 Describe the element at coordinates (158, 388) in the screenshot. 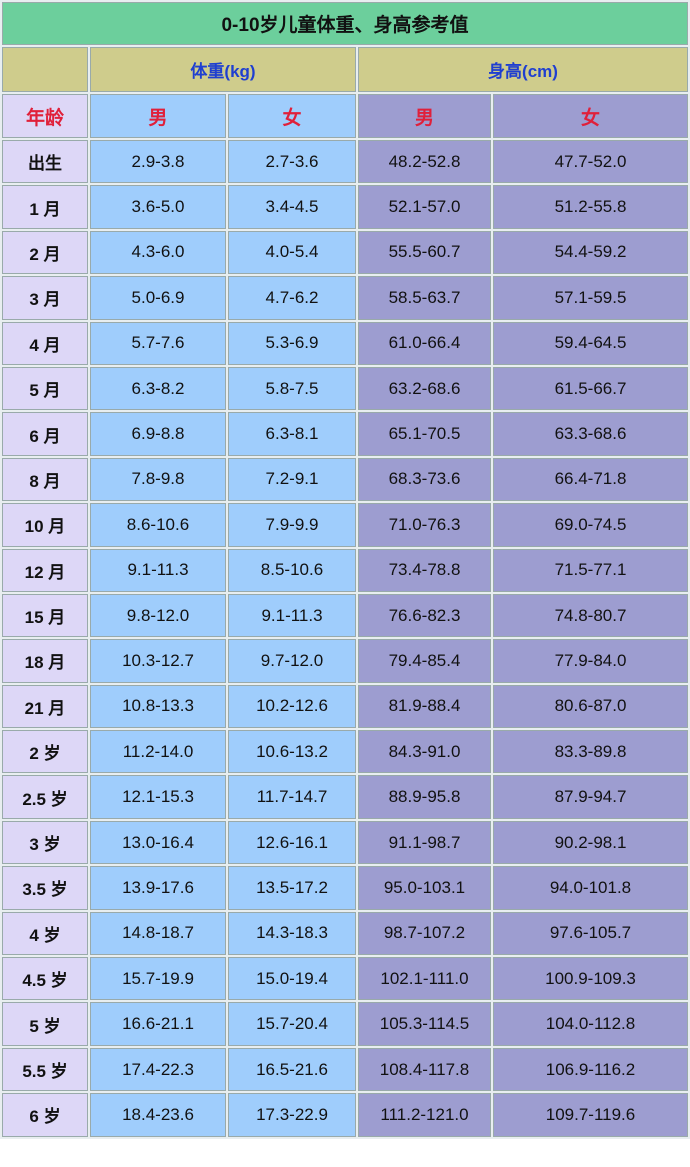

I see `weight-male-cell: 6.3-8.2` at that location.